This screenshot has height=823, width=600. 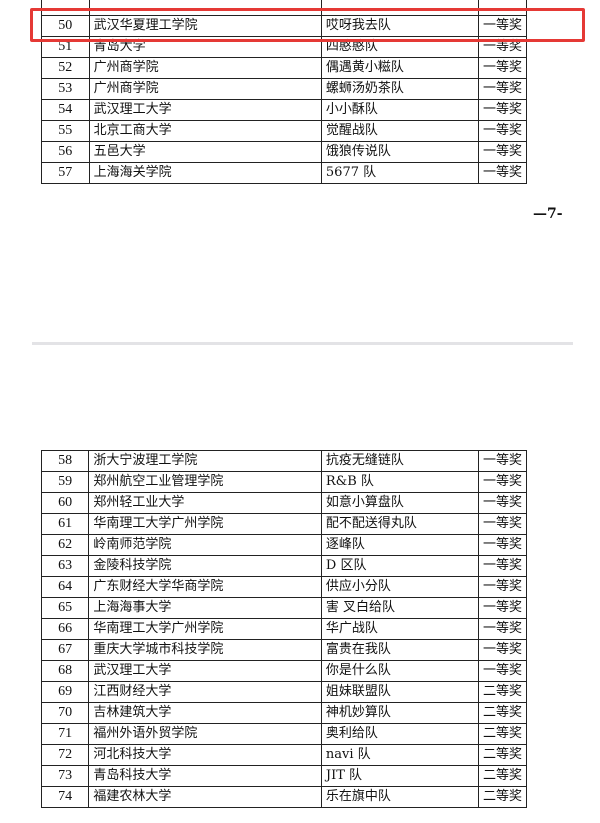 I want to click on school-name: 吉林建筑大学, so click(x=205, y=713).